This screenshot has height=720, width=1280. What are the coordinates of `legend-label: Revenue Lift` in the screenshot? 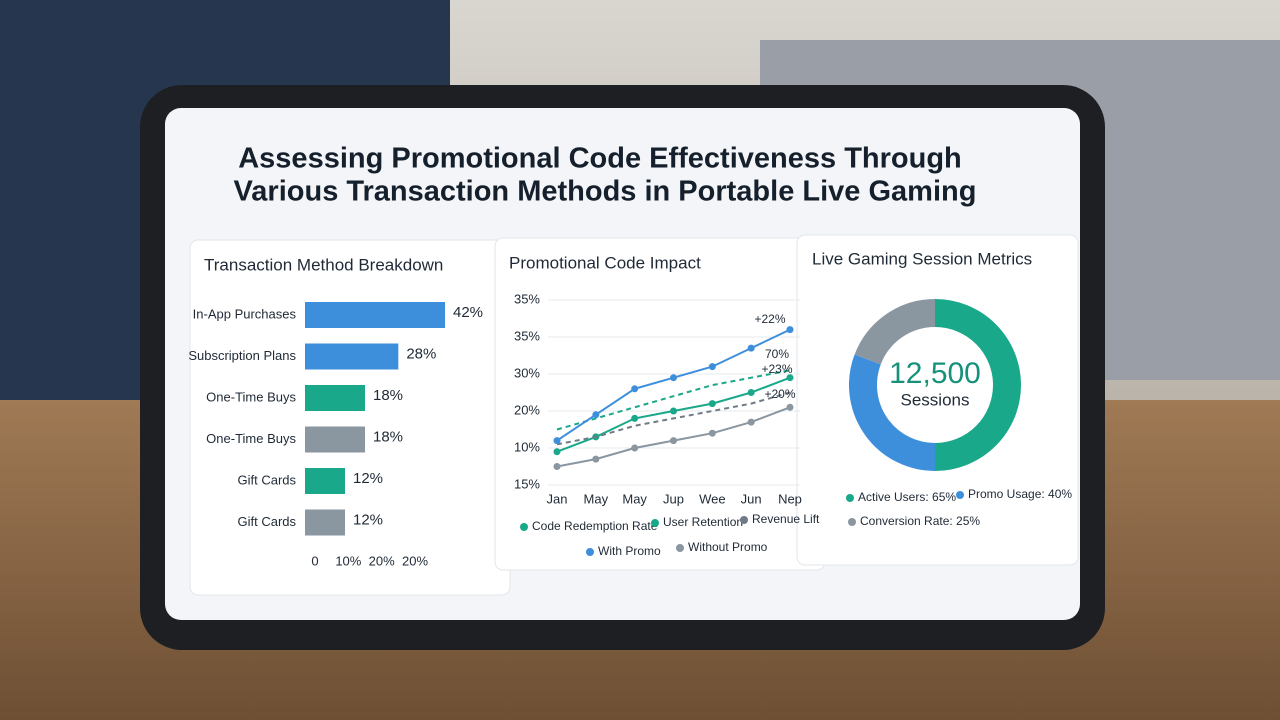 It's located at (786, 519).